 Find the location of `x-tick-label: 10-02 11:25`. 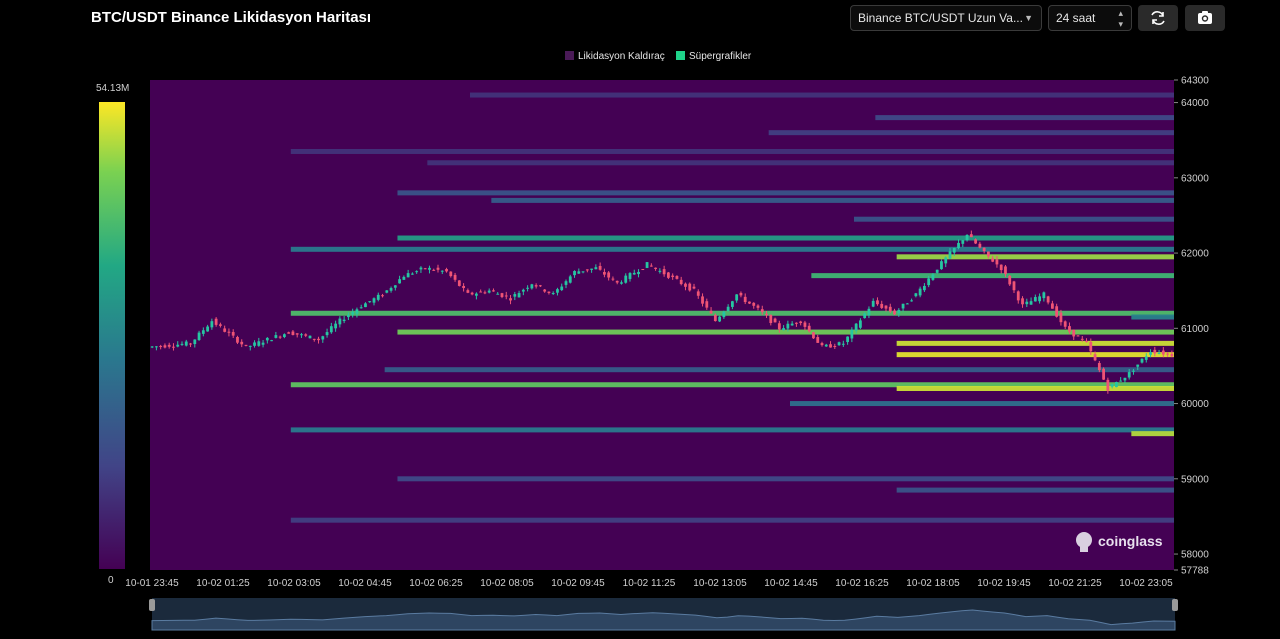

x-tick-label: 10-02 11:25 is located at coordinates (649, 583).